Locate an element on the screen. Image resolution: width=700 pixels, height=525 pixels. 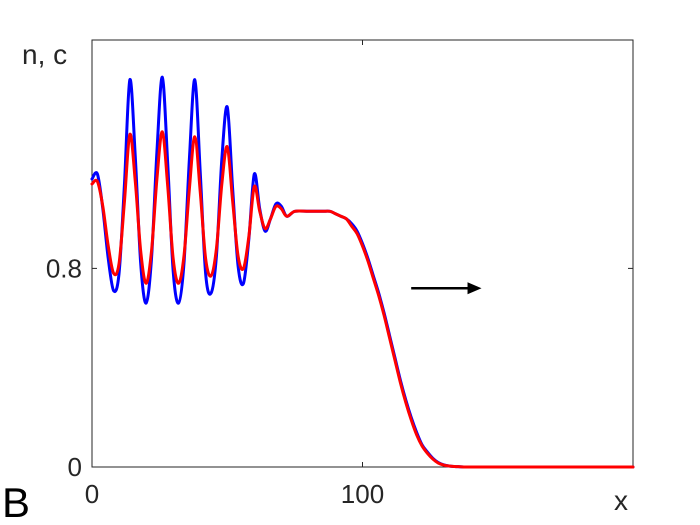
x-tick-label-0: 0 is located at coordinates (92, 494).